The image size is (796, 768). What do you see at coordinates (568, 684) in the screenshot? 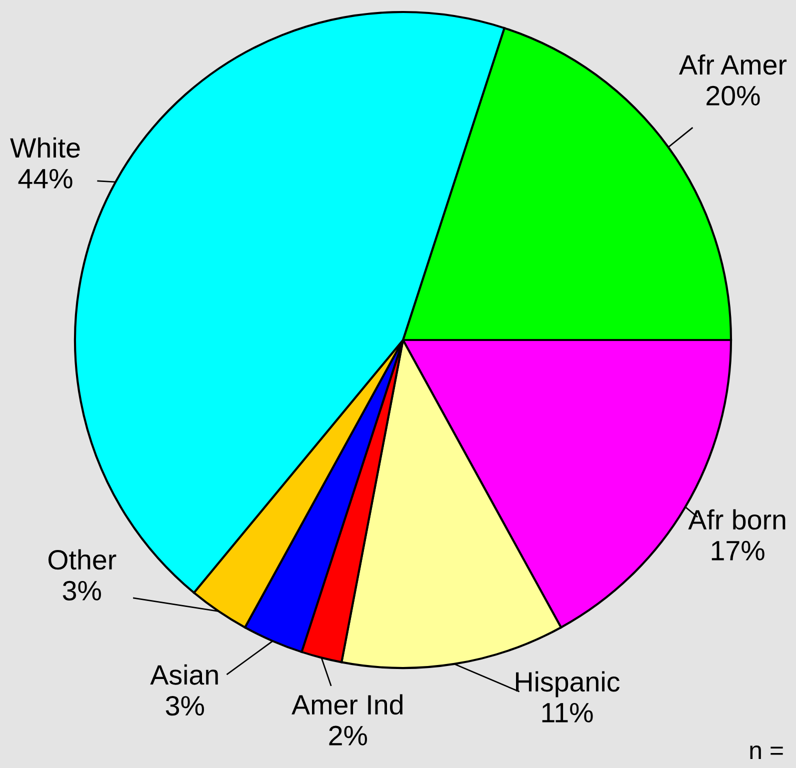
I see `slice-label: Hispanic` at bounding box center [568, 684].